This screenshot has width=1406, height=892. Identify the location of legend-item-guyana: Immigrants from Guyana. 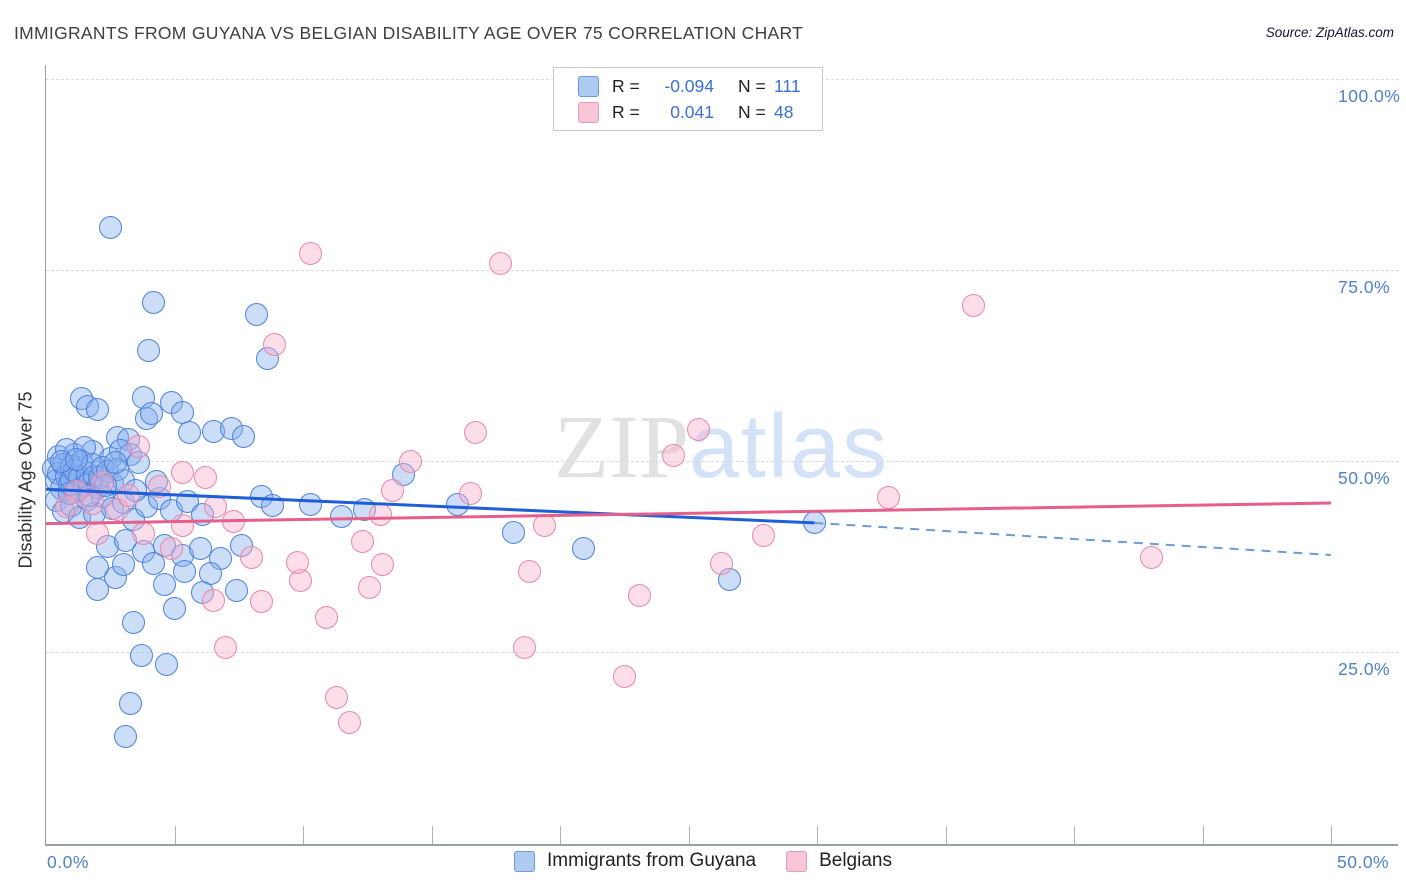
(635, 861).